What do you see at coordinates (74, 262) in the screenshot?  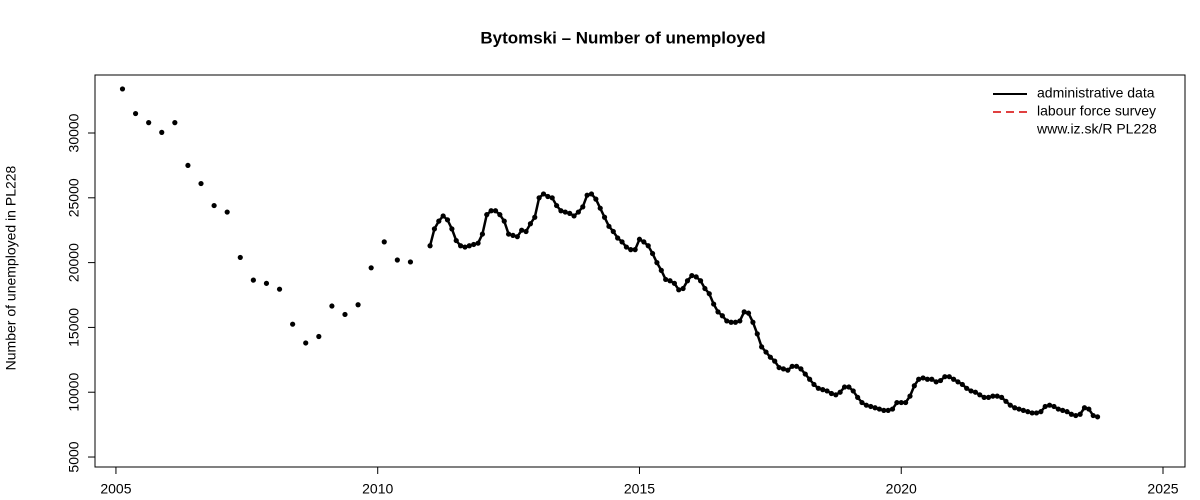 I see `y-tick-label: 20000` at bounding box center [74, 262].